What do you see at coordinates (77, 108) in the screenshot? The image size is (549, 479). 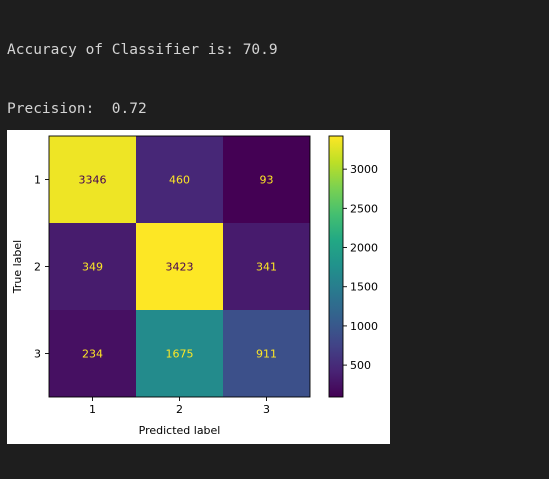 I see `precision-line: Precision: 0.72` at bounding box center [77, 108].